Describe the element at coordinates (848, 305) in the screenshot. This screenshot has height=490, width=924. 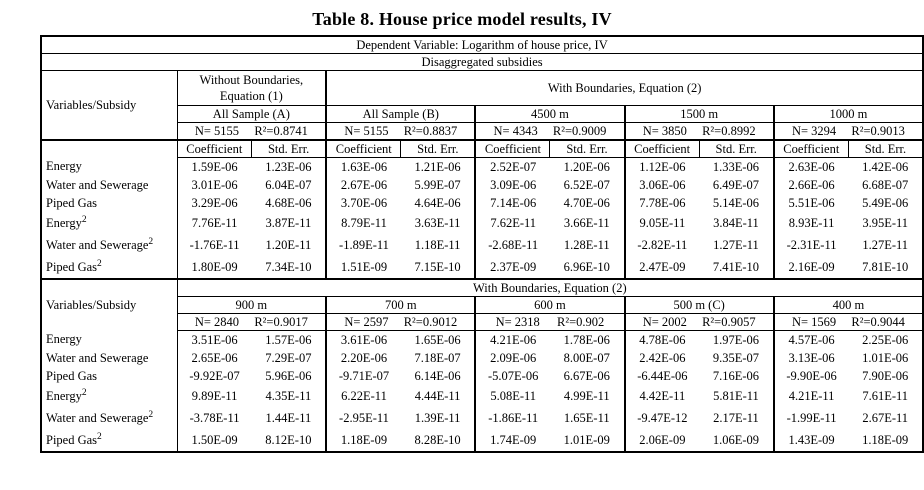
I see `group-name: 400 m` at that location.